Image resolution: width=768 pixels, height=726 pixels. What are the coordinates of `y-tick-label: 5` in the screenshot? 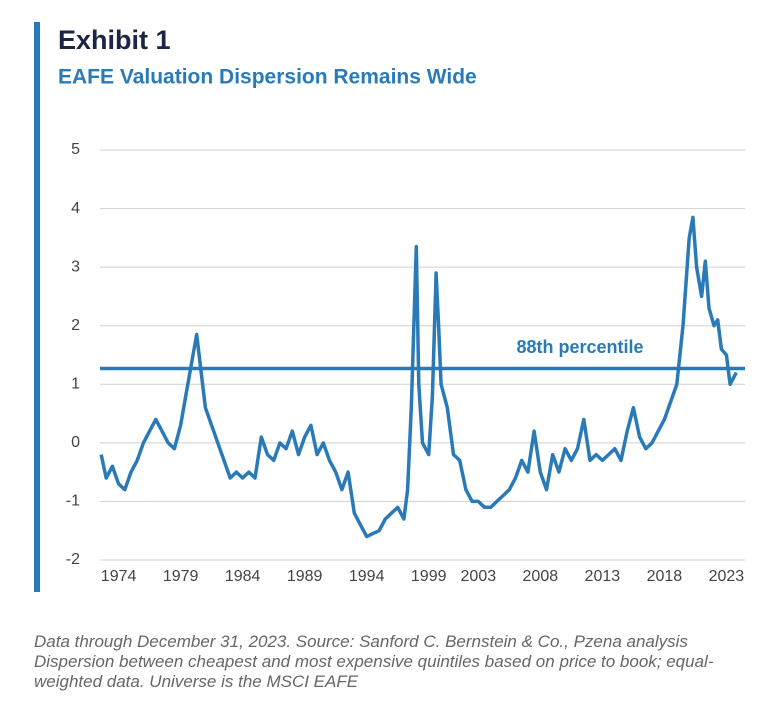 It's located at (75, 149).